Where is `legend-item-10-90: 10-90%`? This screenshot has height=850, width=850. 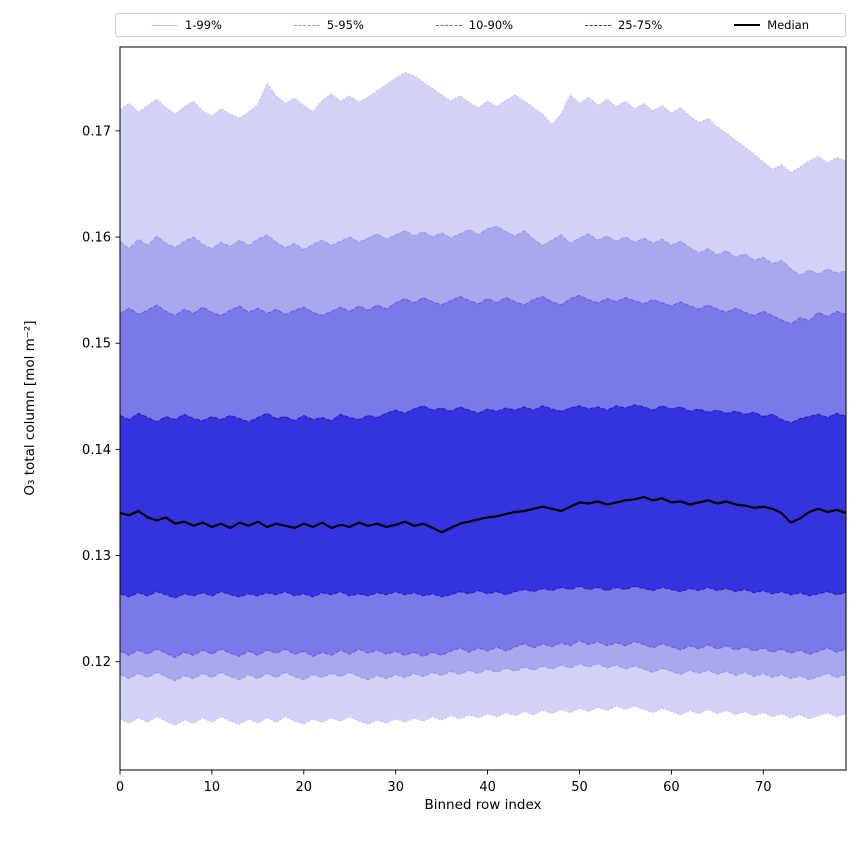 legend-item-10-90: 10-90% is located at coordinates (474, 25).